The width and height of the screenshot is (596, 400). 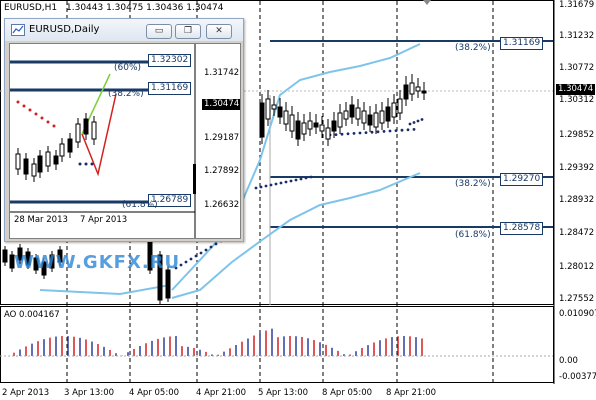 I want to click on sub-price-tick: 1.26632, so click(x=222, y=205).